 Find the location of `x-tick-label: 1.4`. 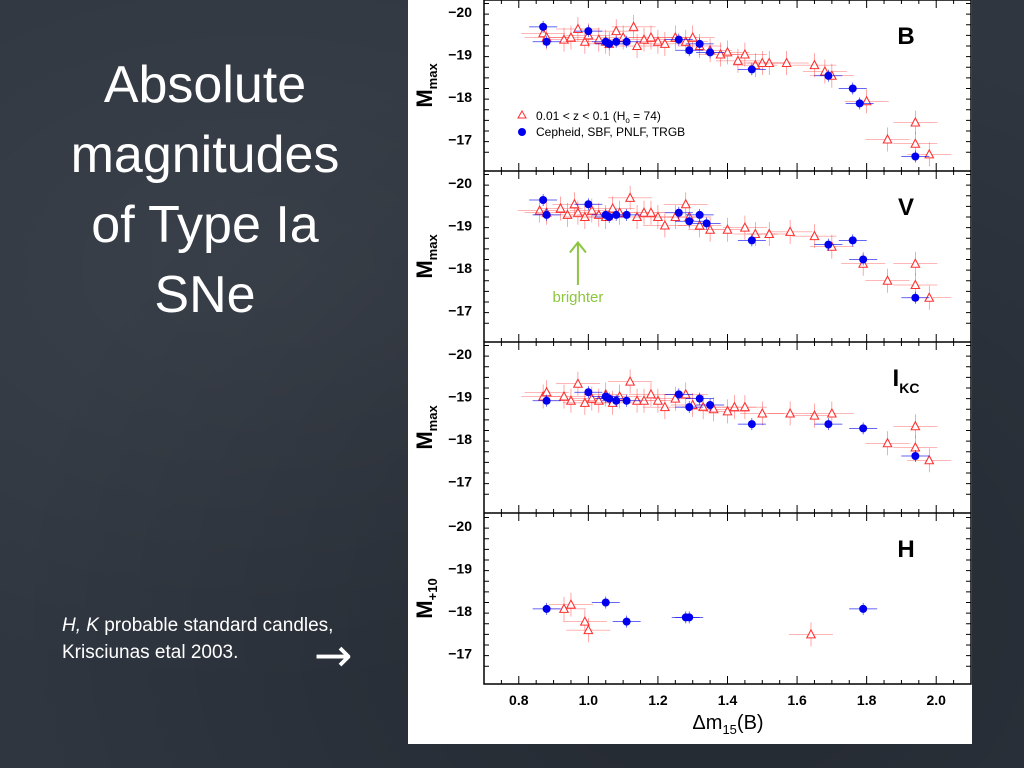

x-tick-label: 1.4 is located at coordinates (728, 700).